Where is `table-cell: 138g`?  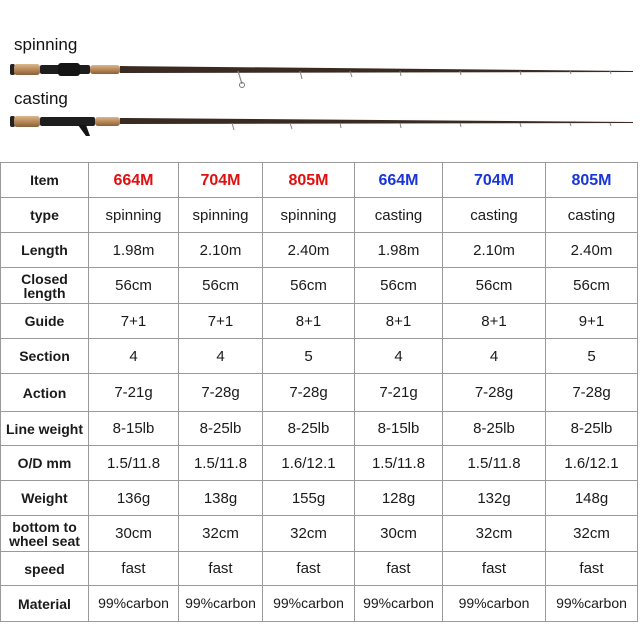 table-cell: 138g is located at coordinates (220, 498).